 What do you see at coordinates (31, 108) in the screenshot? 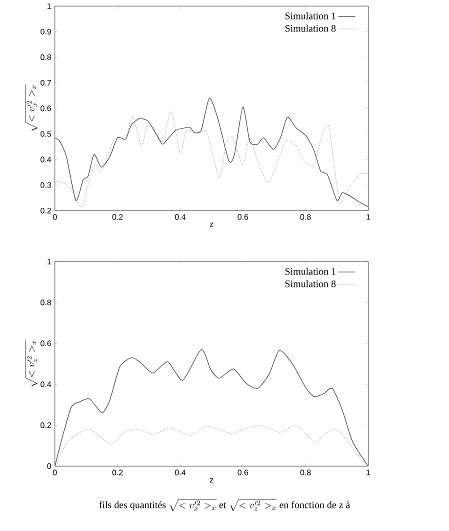
I see `y-axis-title: $\sqrt{<v'^2_x>_x}$` at bounding box center [31, 108].